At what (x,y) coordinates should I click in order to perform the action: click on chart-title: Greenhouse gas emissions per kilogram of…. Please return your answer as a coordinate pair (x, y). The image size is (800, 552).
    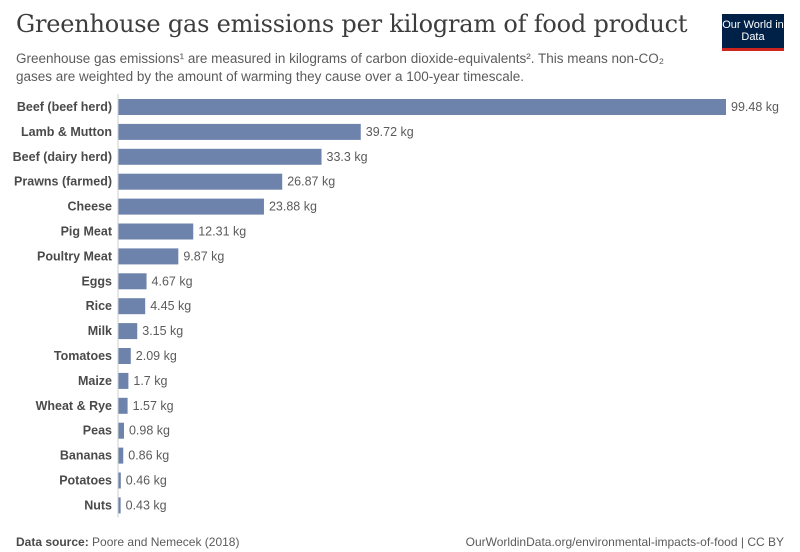
    Looking at the image, I should click on (352, 24).